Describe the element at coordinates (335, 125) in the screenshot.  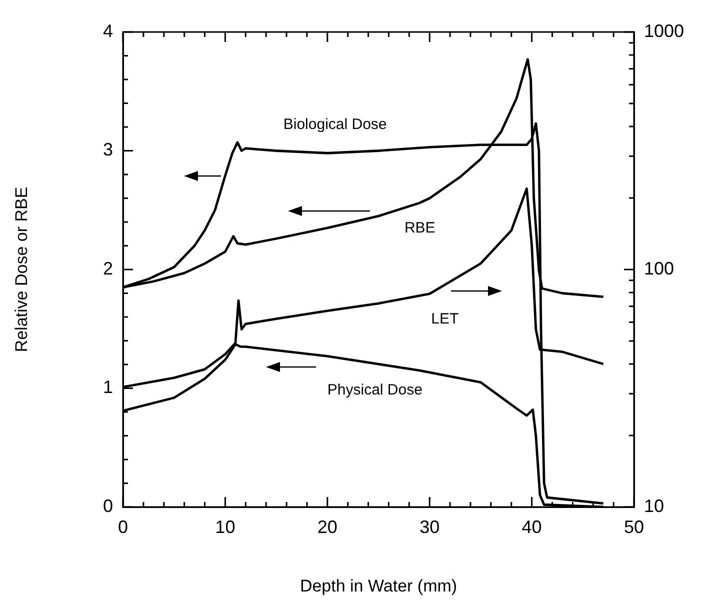
I see `series-label: Biological Dose` at that location.